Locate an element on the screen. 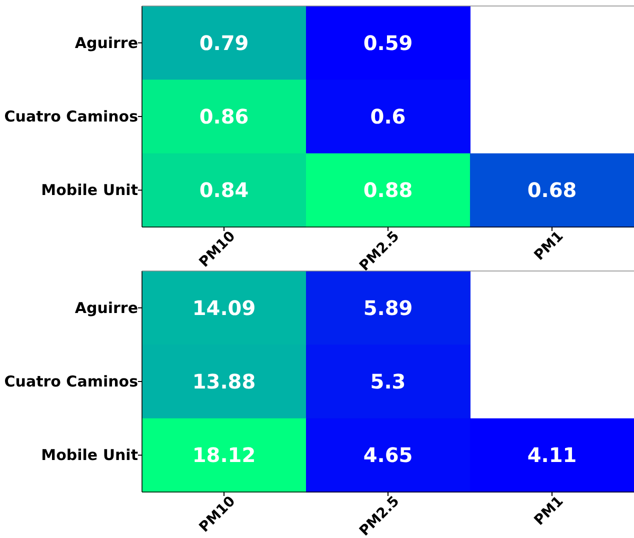  data-label: 0.6 is located at coordinates (388, 116).